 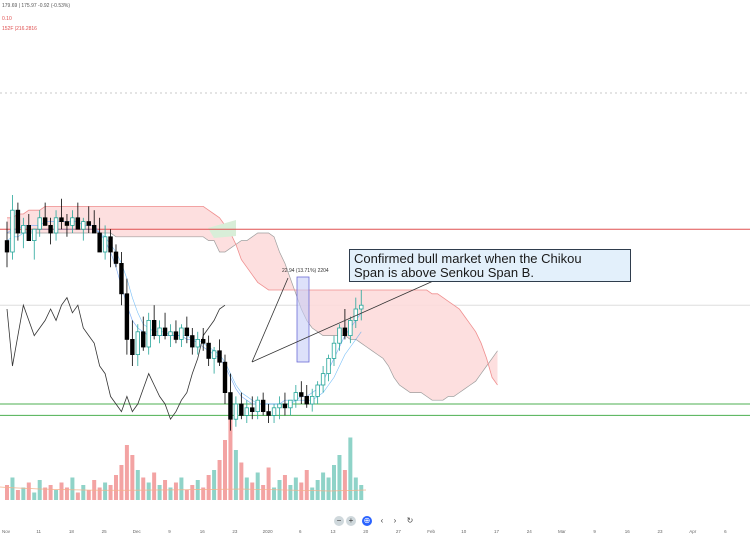 What do you see at coordinates (410, 520) in the screenshot?
I see `reset-chart-button: ↻` at bounding box center [410, 520].